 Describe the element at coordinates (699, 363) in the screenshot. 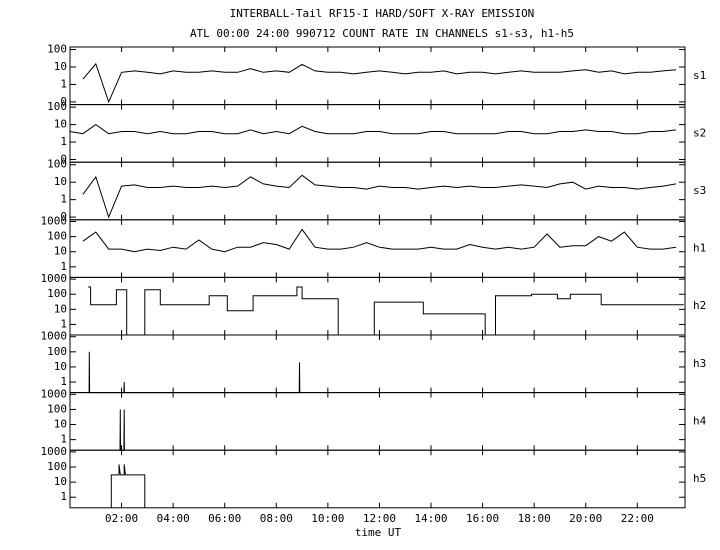

I see `panel-label: h3` at that location.